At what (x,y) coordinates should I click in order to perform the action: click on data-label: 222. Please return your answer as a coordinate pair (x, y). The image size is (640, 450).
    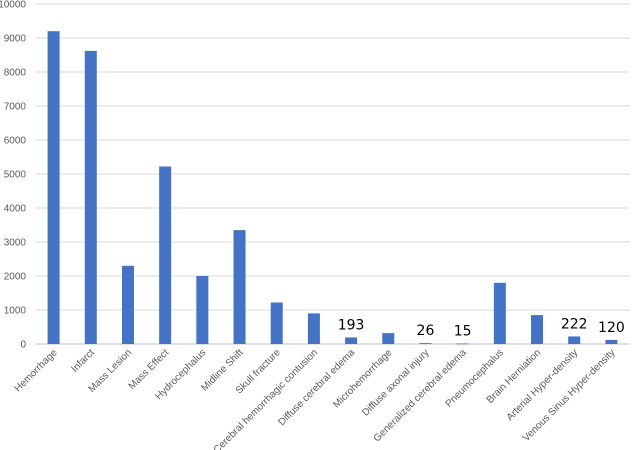
    Looking at the image, I should click on (574, 324).